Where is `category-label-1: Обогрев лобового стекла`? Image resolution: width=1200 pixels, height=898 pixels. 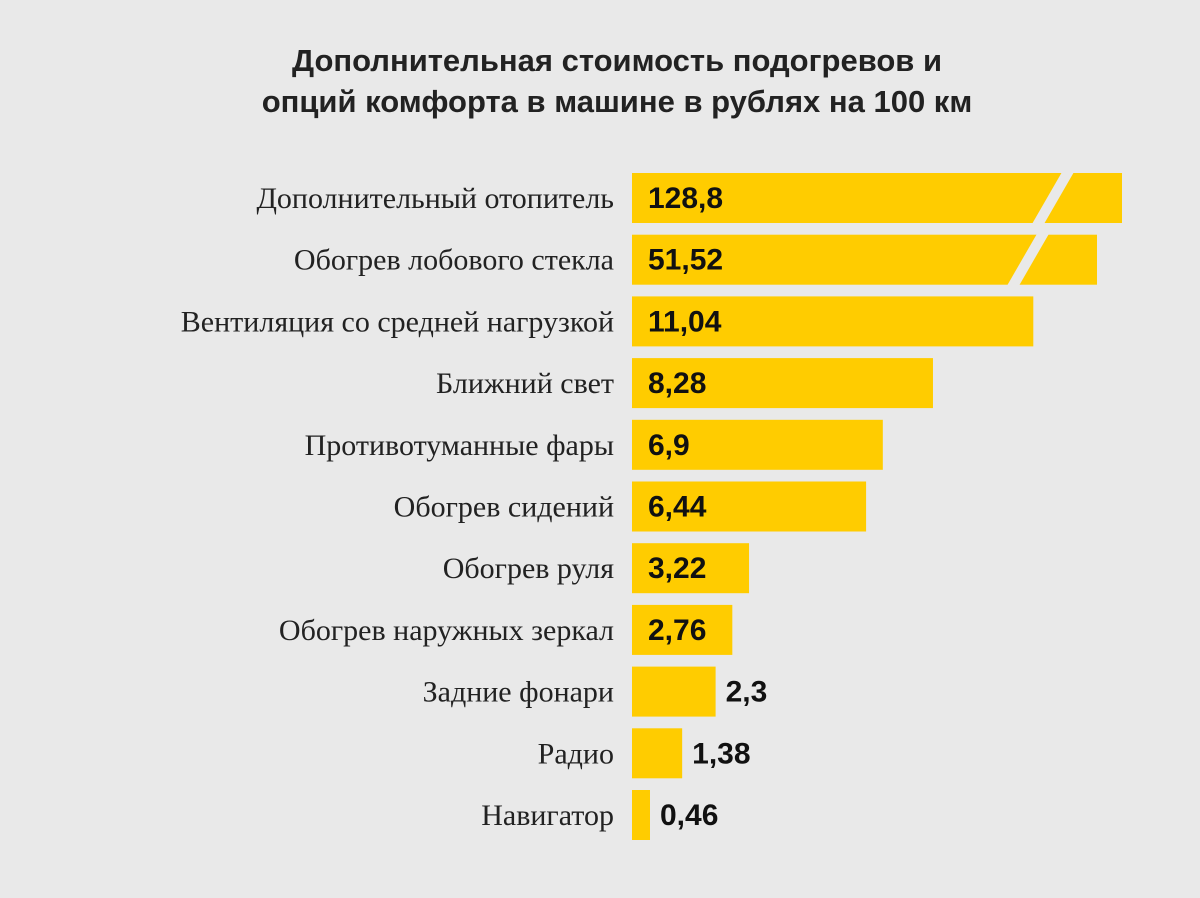
category-label-1: Обогрев лобового стекла is located at coordinates (454, 260).